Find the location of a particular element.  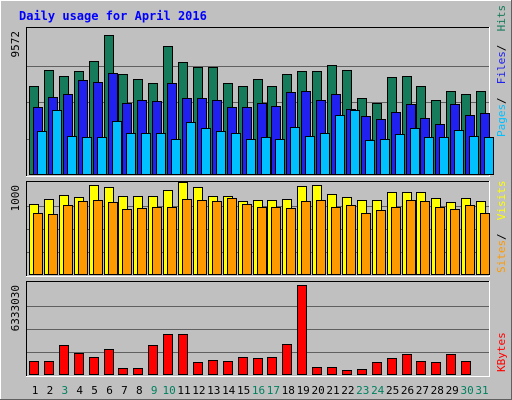

series-label-hits: Hits is located at coordinates (501, 18).